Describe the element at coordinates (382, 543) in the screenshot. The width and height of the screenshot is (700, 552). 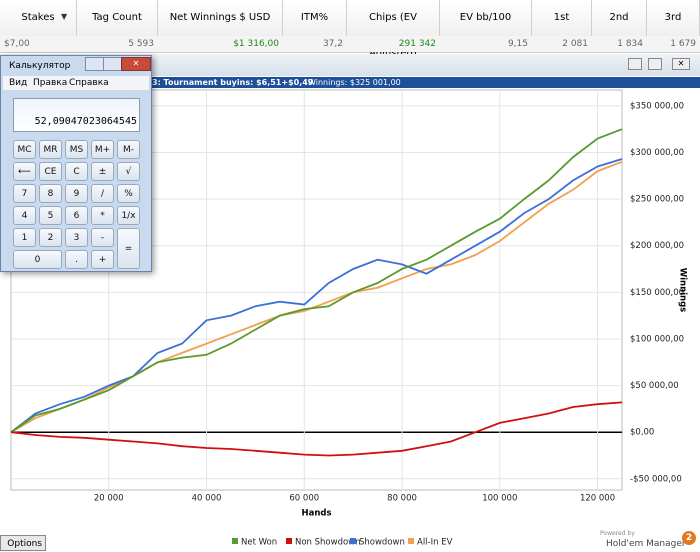
I see `legend-label: Showdown` at that location.